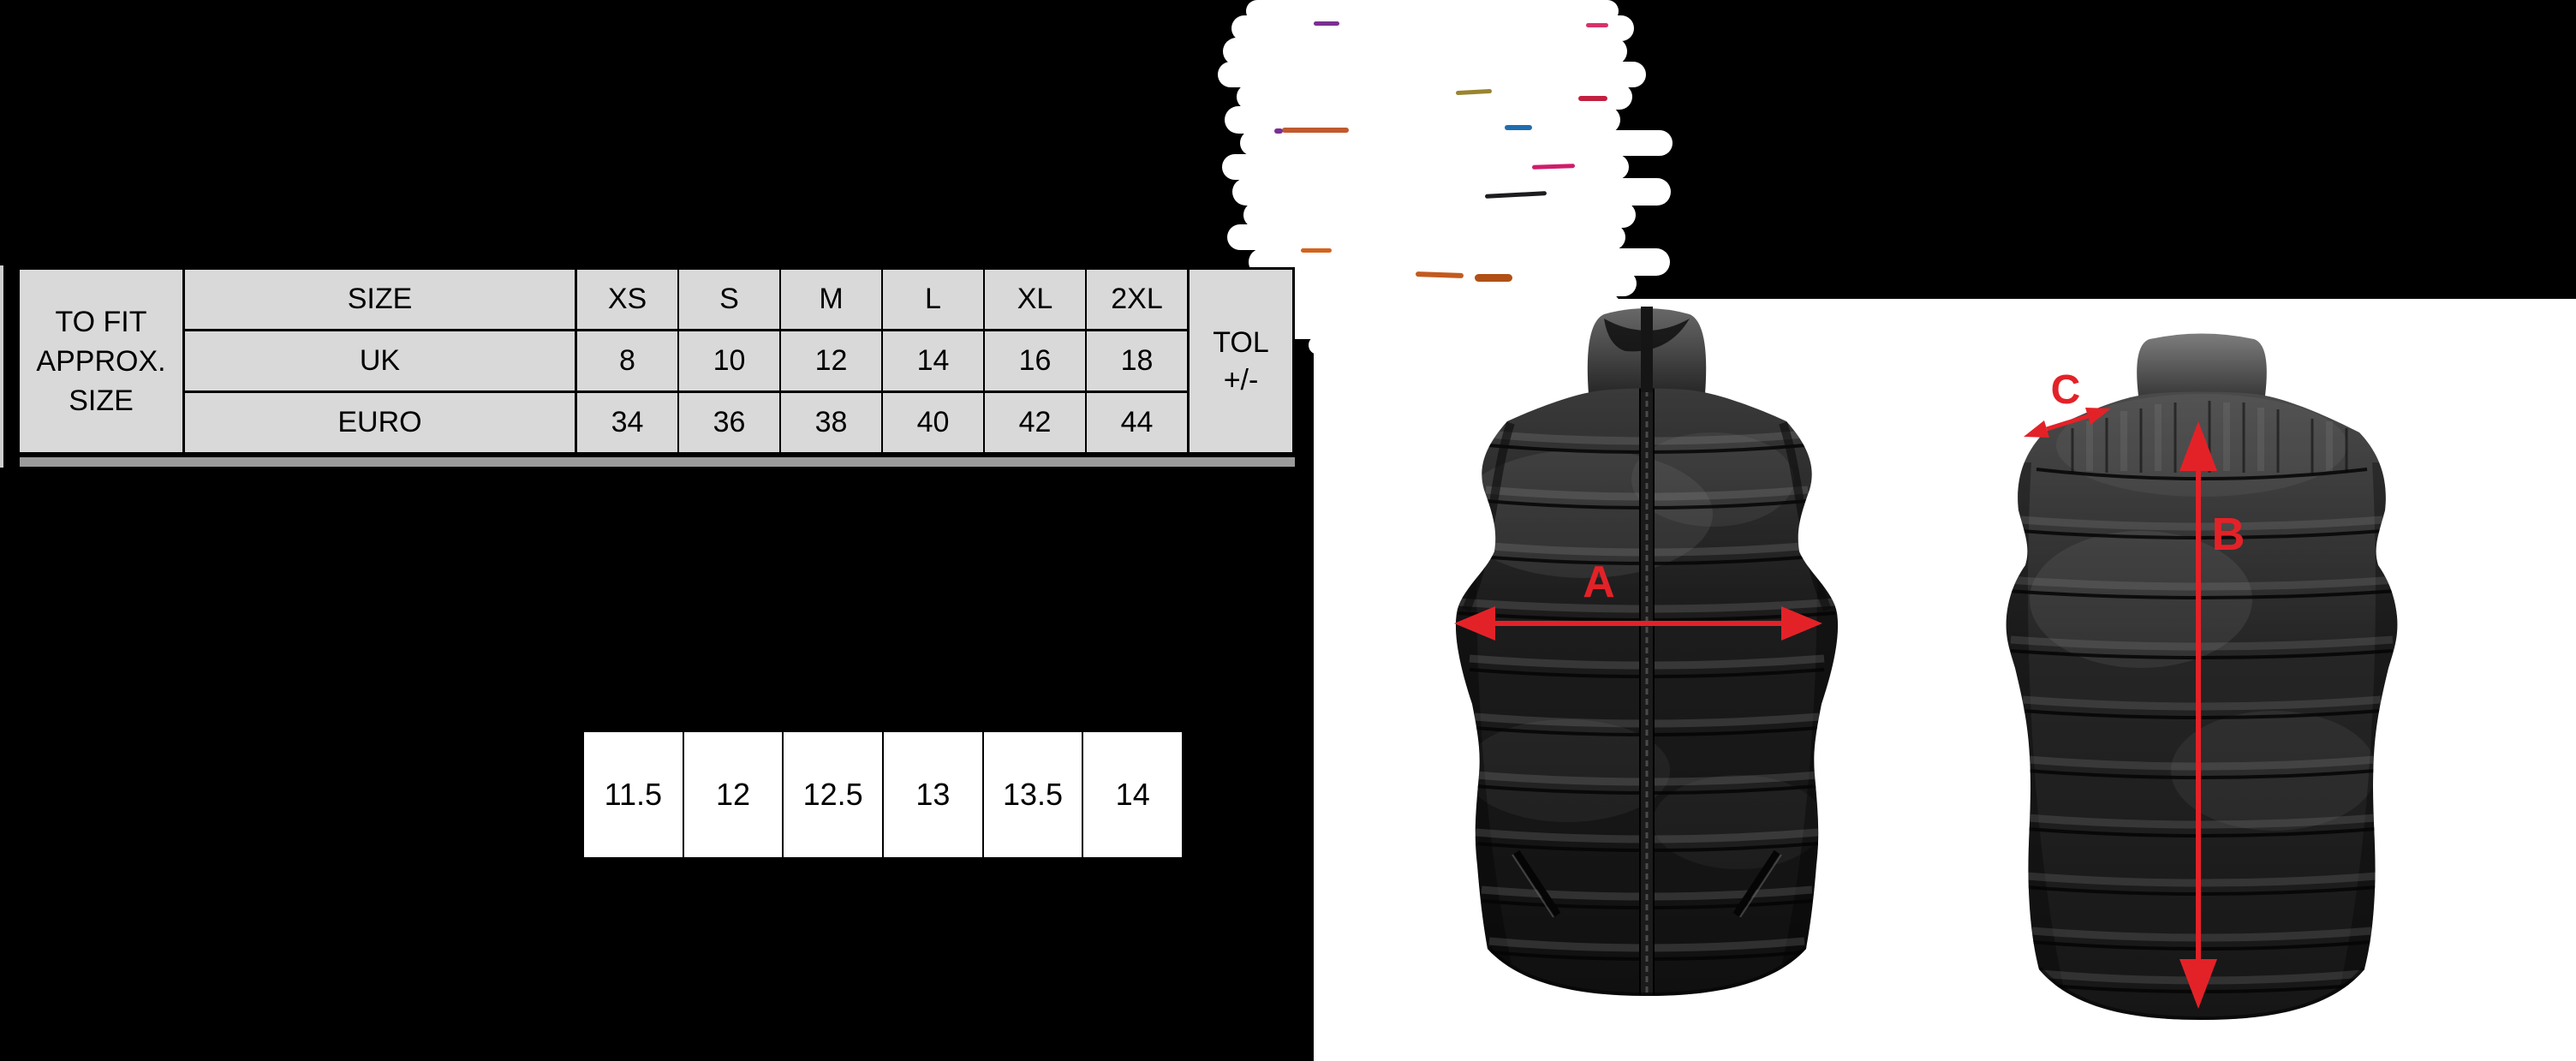 Image resolution: width=2576 pixels, height=1061 pixels. I want to click on size-cell: 44, so click(1136, 422).